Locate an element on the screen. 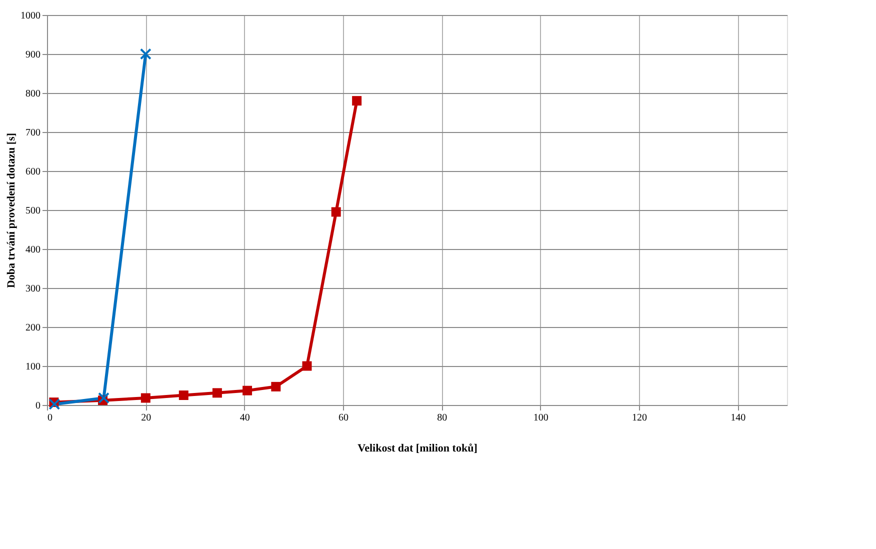  x-tick-label: 120 is located at coordinates (639, 418).